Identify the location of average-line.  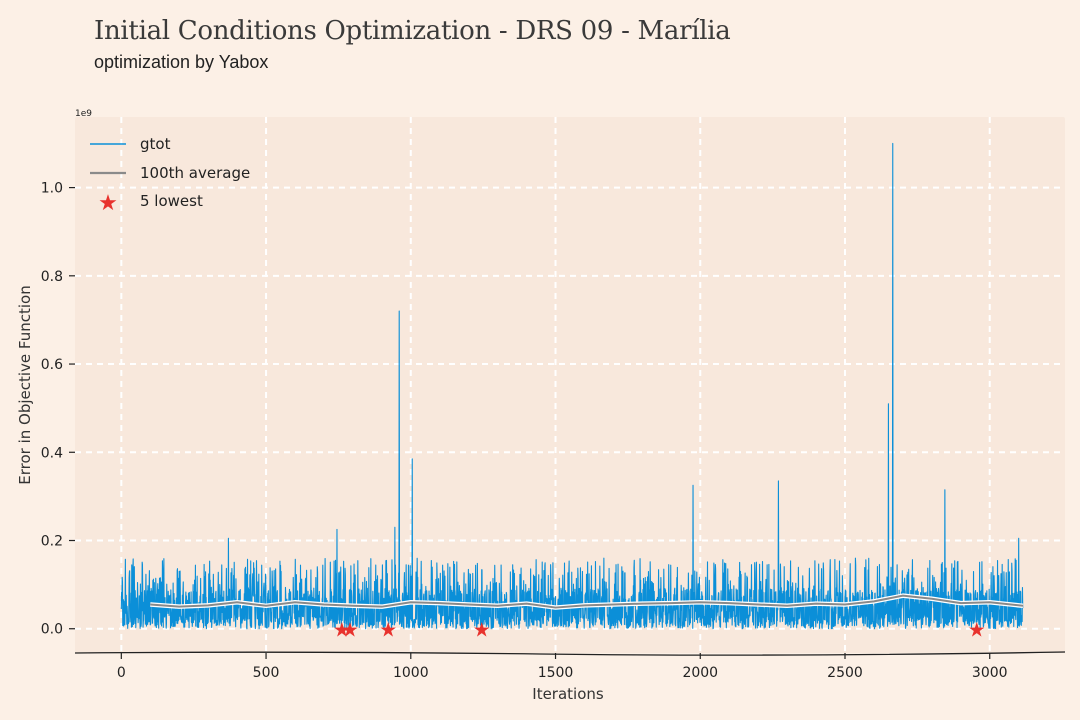
(587, 601).